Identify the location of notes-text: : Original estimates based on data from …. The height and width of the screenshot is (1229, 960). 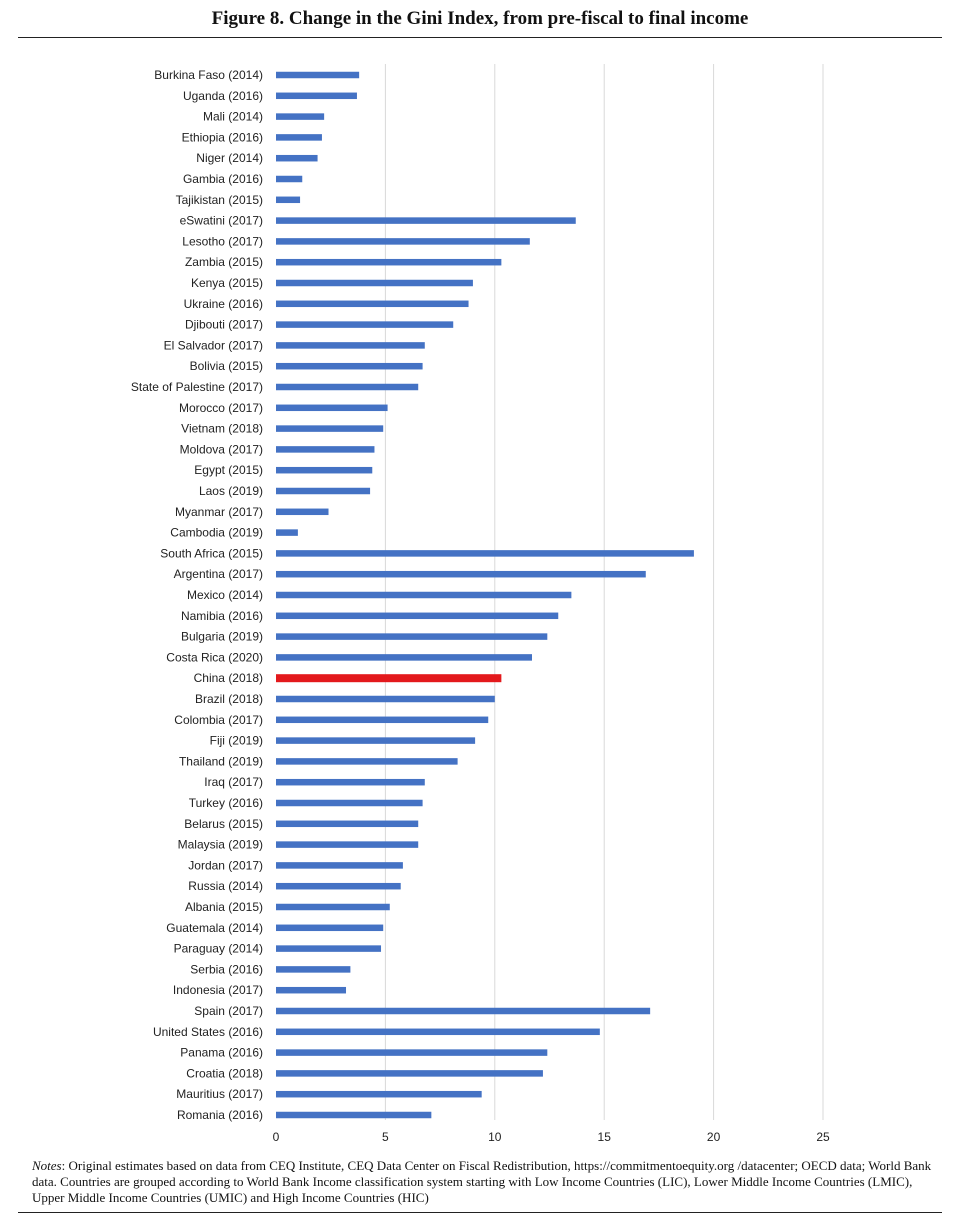
(482, 1181).